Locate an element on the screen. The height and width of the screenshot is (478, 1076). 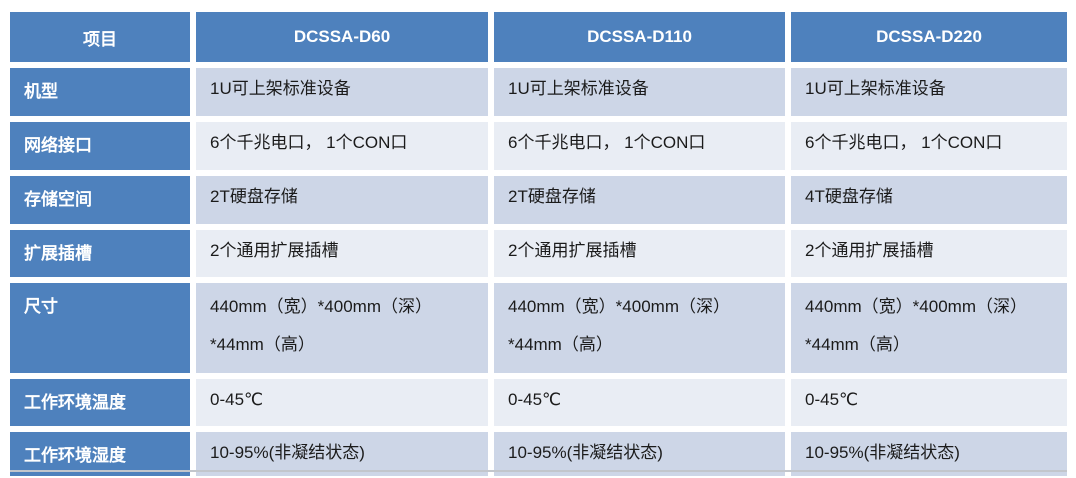
row-label: 扩展插槽 is located at coordinates (100, 253).